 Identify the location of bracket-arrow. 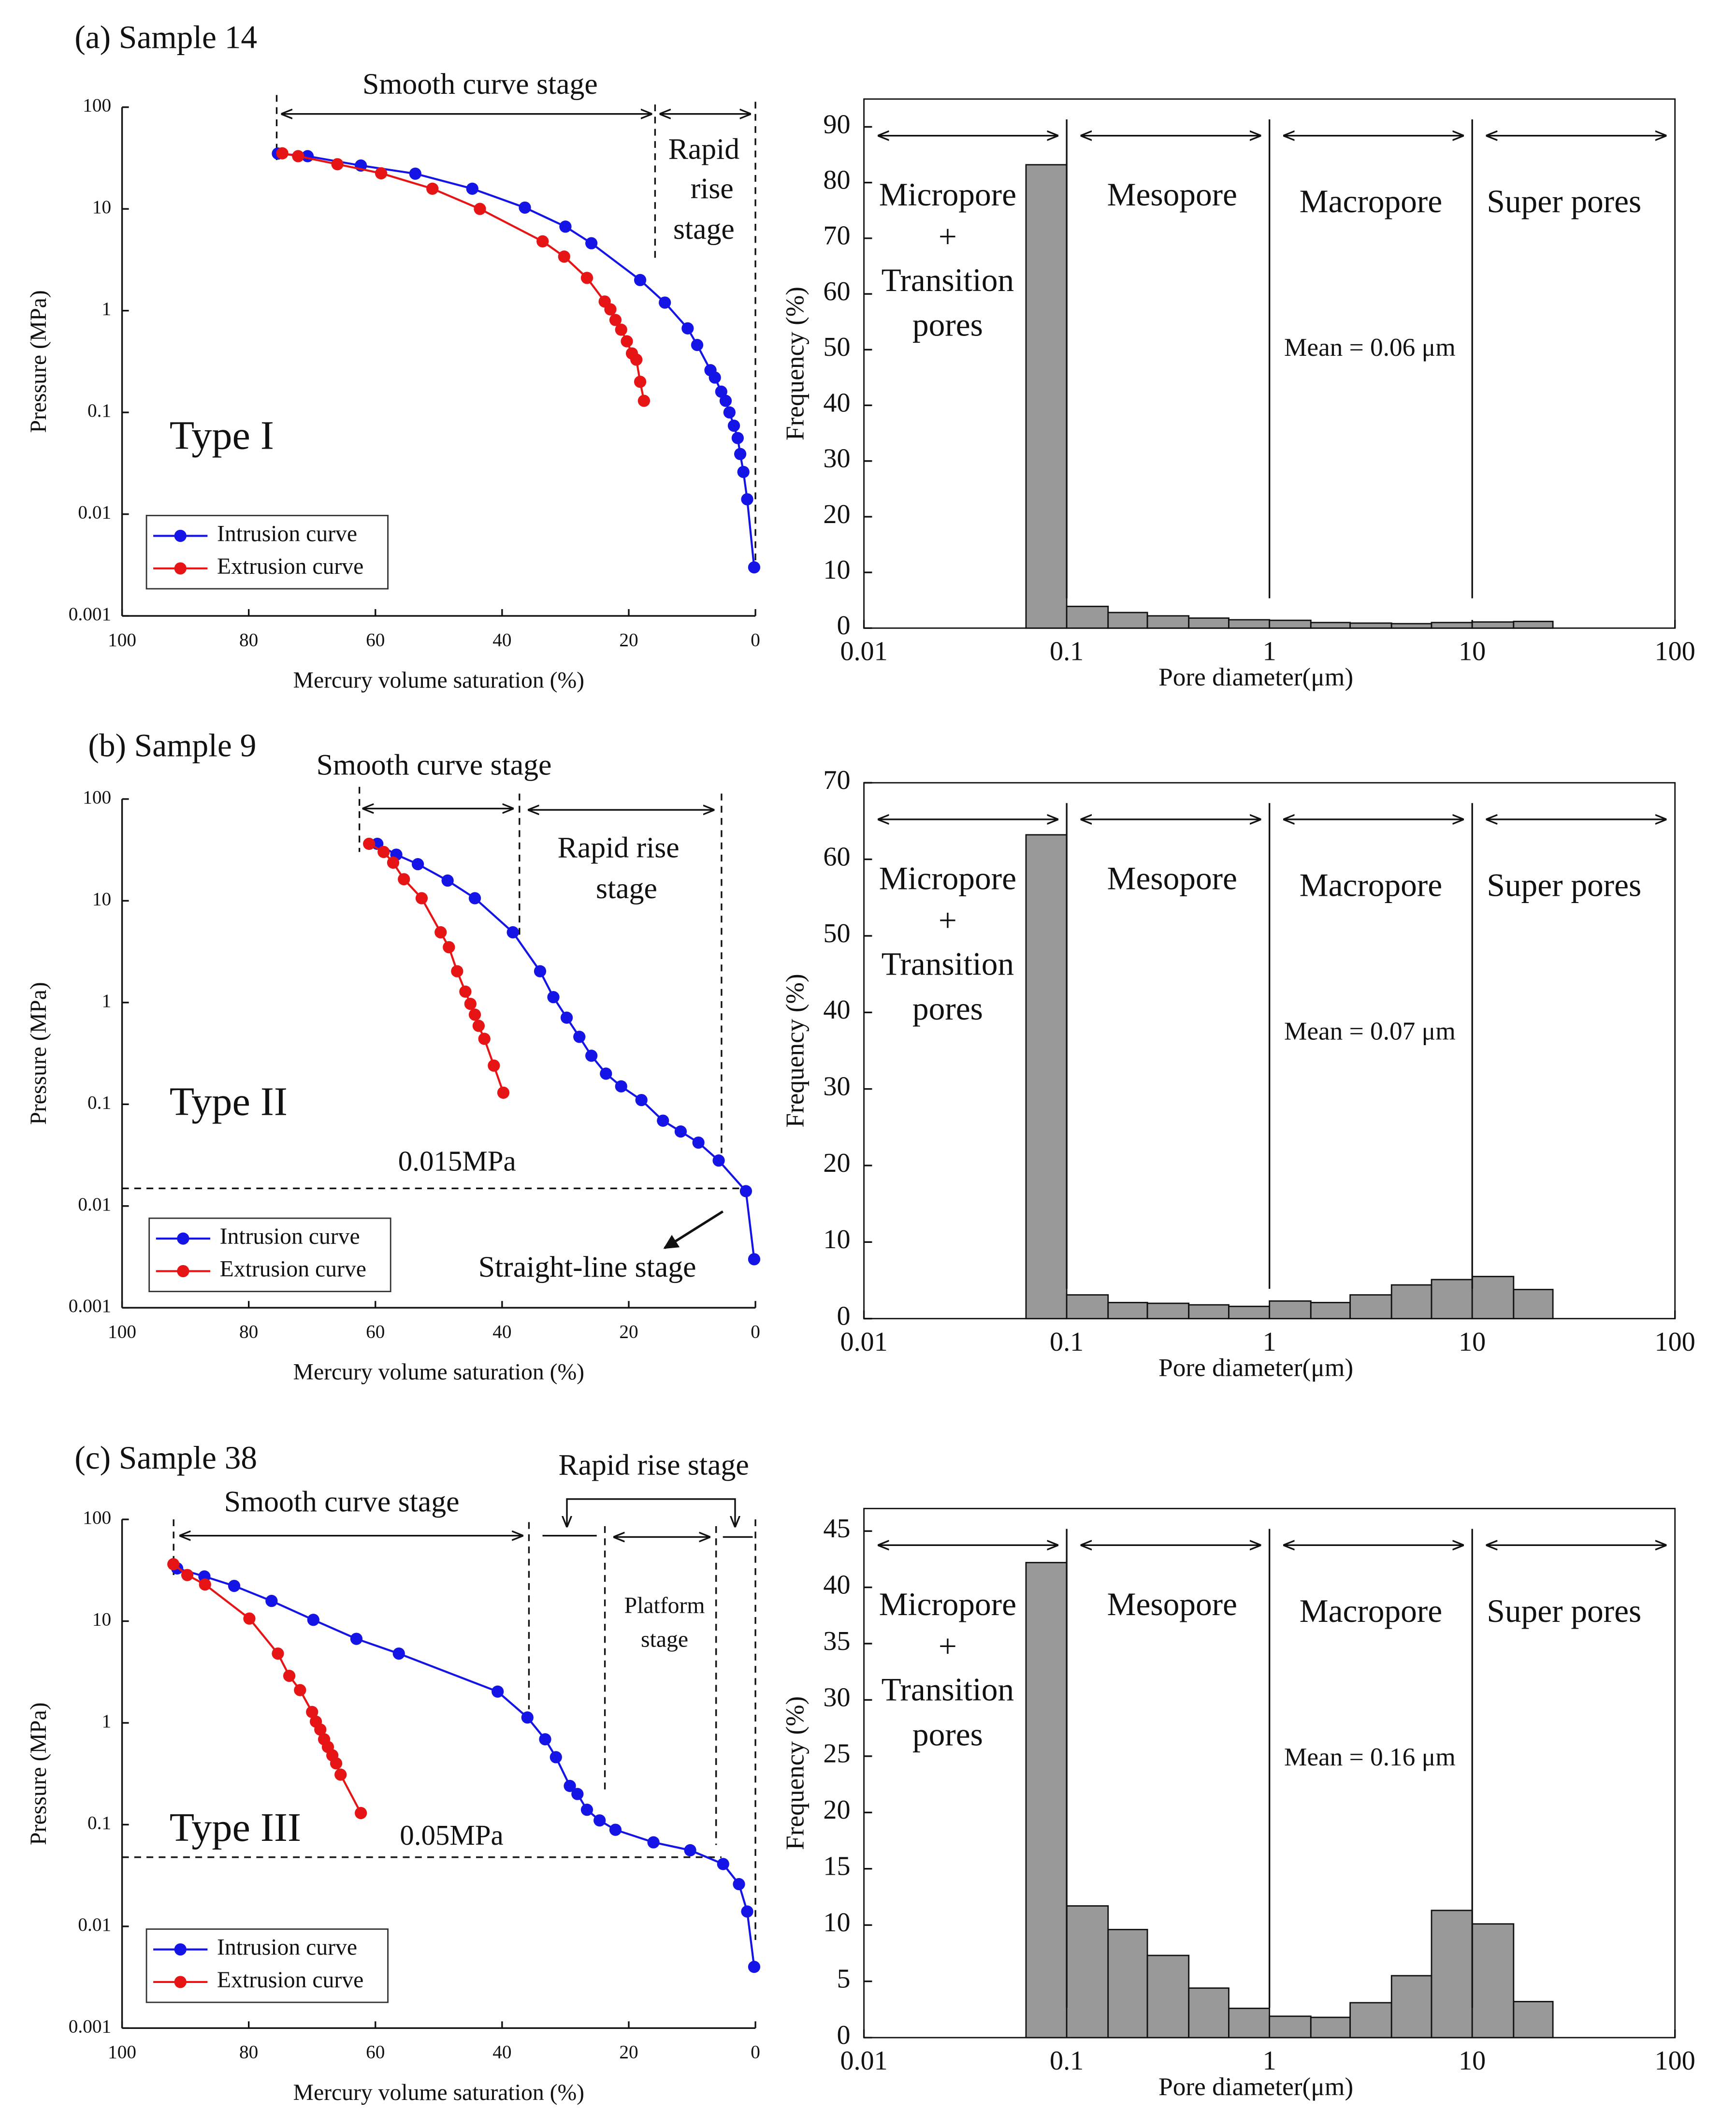
(651, 1512).